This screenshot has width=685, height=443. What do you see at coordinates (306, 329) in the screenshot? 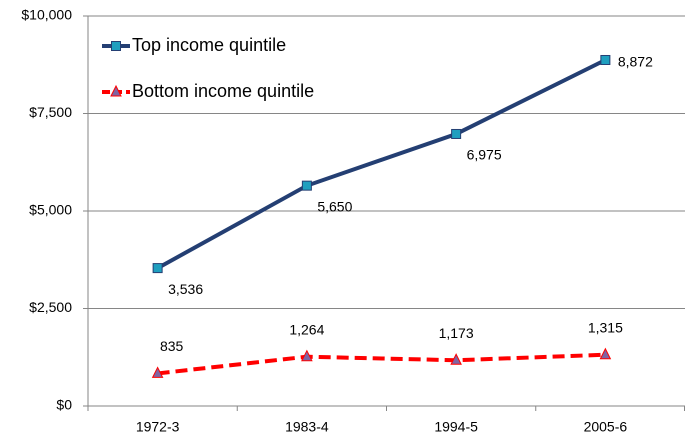
I see `data-label: 1,264` at bounding box center [306, 329].